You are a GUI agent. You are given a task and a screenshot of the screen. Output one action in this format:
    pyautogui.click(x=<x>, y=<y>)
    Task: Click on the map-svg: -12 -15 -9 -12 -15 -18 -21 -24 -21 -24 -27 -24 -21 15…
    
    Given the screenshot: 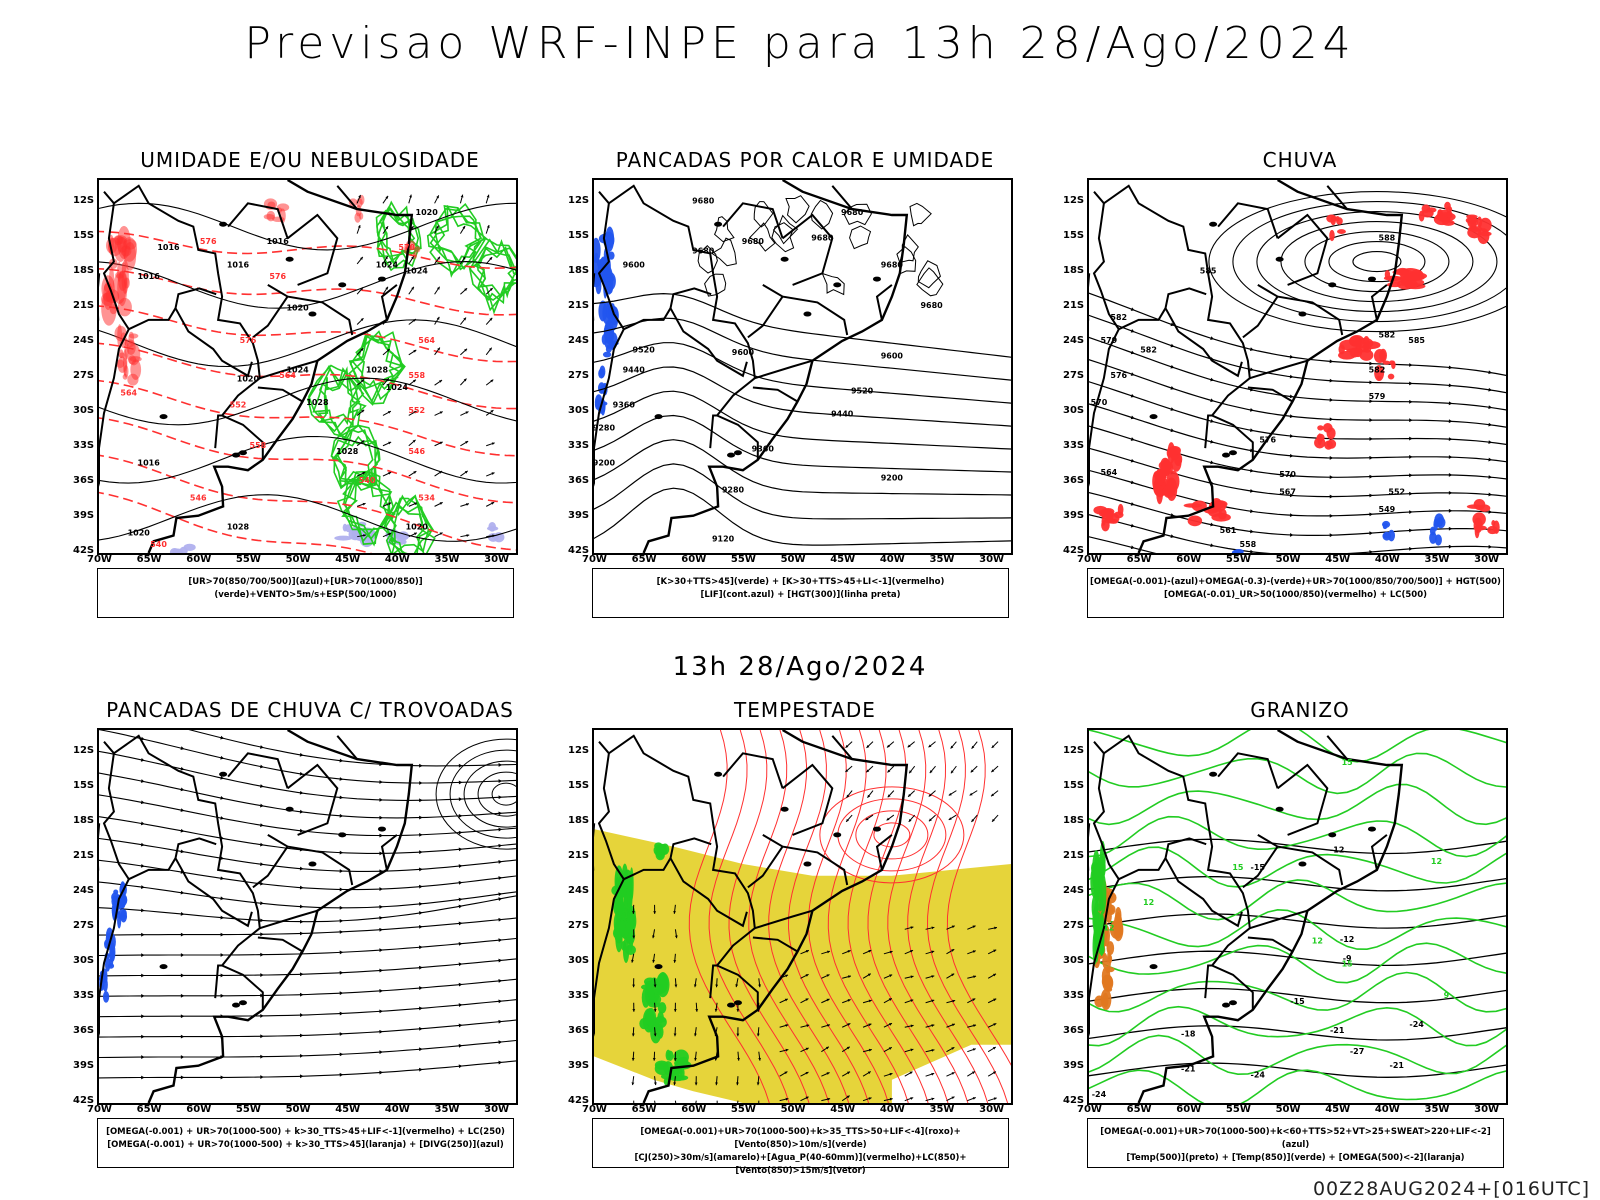 What is the action you would take?
    pyautogui.click(x=1297, y=916)
    